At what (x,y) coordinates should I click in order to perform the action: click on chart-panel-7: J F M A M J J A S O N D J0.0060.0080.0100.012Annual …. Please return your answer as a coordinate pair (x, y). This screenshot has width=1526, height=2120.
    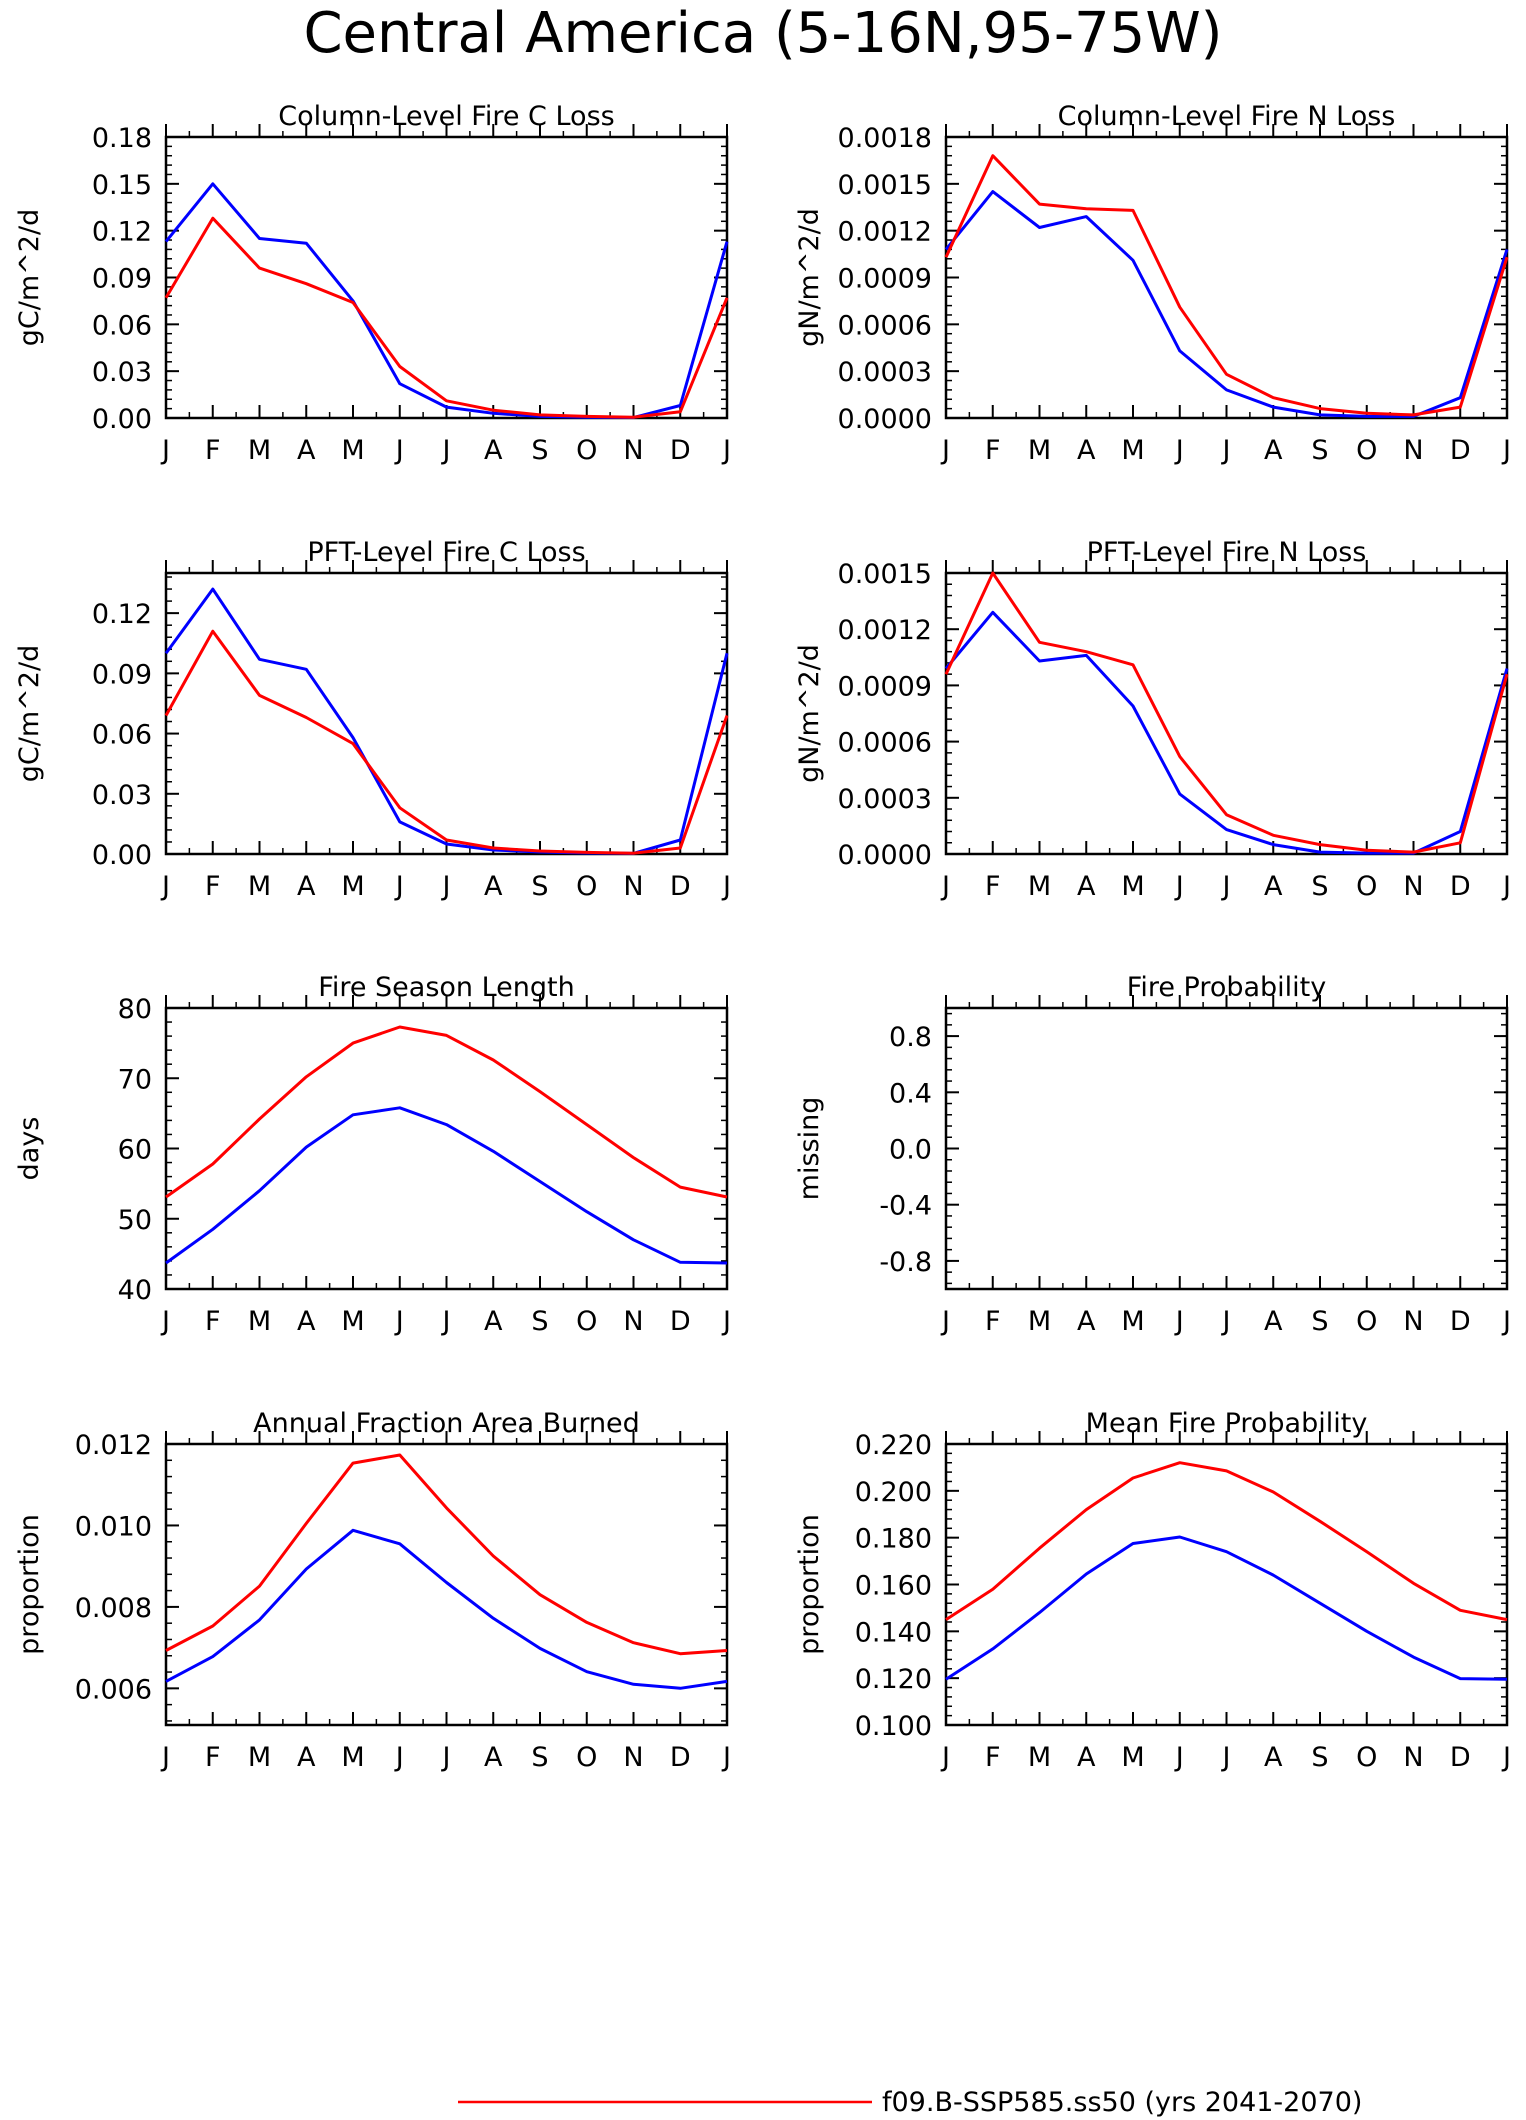
    Looking at the image, I should click on (372, 1590).